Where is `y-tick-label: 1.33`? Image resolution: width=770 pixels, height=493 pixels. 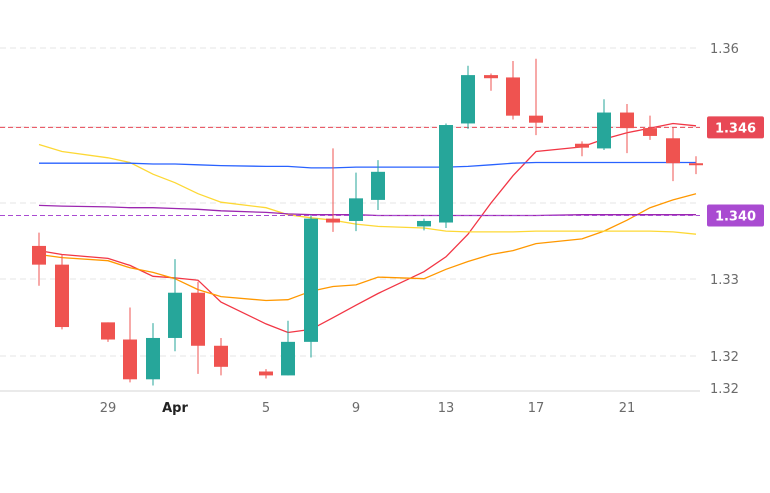
y-tick-label: 1.33 is located at coordinates (724, 280).